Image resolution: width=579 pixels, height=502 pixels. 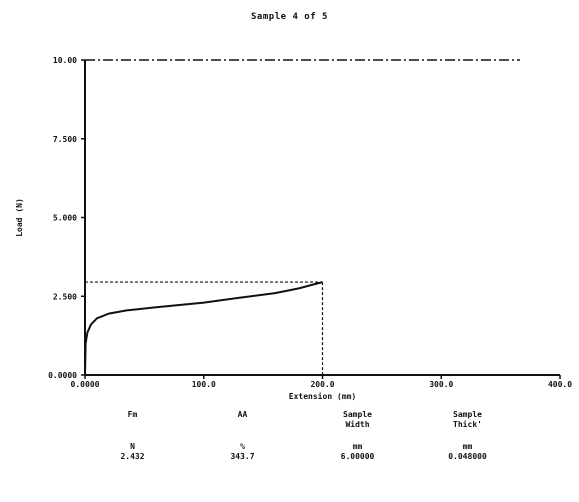 What do you see at coordinates (65, 60) in the screenshot?
I see `y-tick-label: 10.00` at bounding box center [65, 60].